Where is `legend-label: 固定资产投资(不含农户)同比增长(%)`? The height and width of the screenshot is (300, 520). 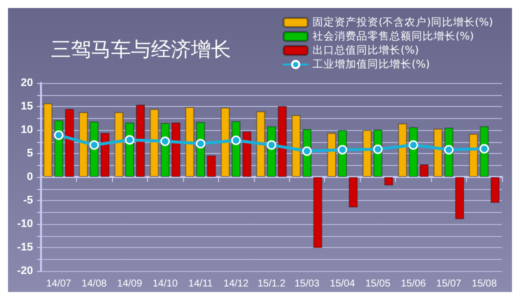 legend-label: 固定资产投资(不含农户)同比增长(%) is located at coordinates (403, 22).